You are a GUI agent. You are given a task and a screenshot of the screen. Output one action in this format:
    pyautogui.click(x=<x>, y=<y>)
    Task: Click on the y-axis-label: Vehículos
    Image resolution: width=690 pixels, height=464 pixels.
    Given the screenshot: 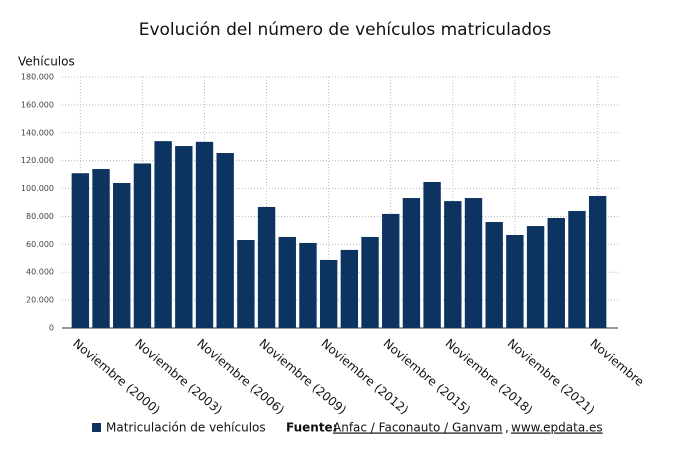 What is the action you would take?
    pyautogui.click(x=46, y=62)
    